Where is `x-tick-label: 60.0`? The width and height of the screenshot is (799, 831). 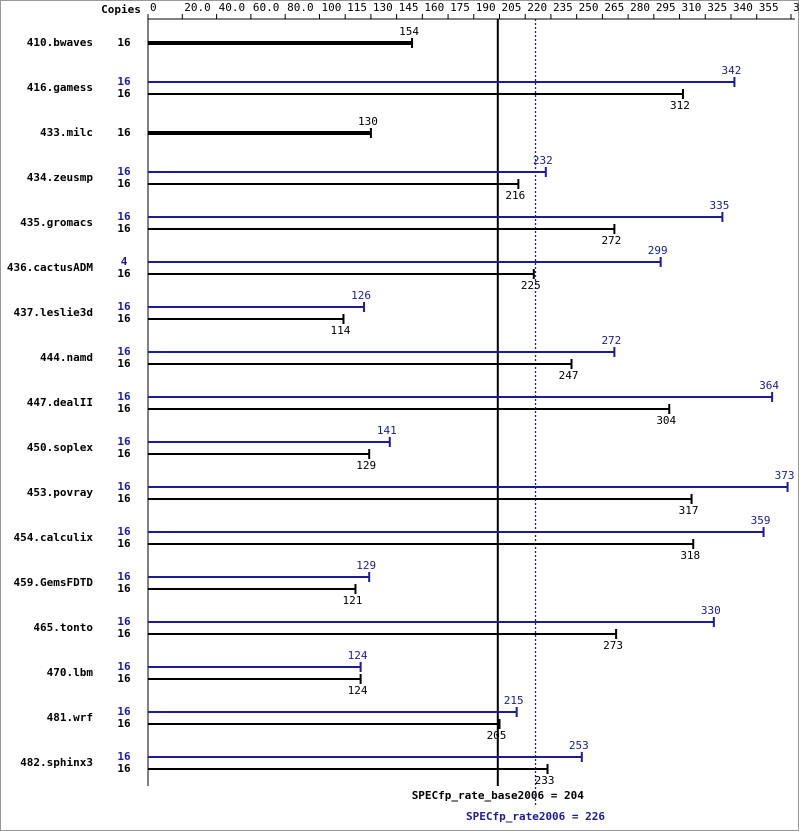
x-tick-label: 60.0 is located at coordinates (266, 7).